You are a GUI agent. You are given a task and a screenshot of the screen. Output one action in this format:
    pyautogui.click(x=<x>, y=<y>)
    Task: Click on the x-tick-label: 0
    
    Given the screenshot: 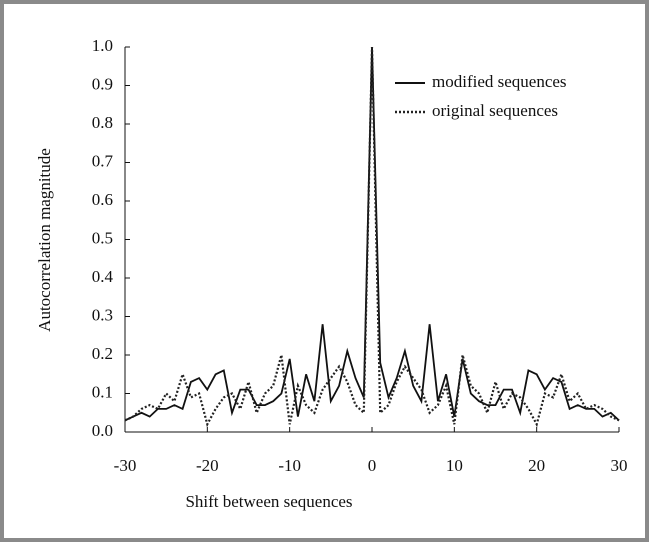 What is the action you would take?
    pyautogui.click(x=372, y=465)
    